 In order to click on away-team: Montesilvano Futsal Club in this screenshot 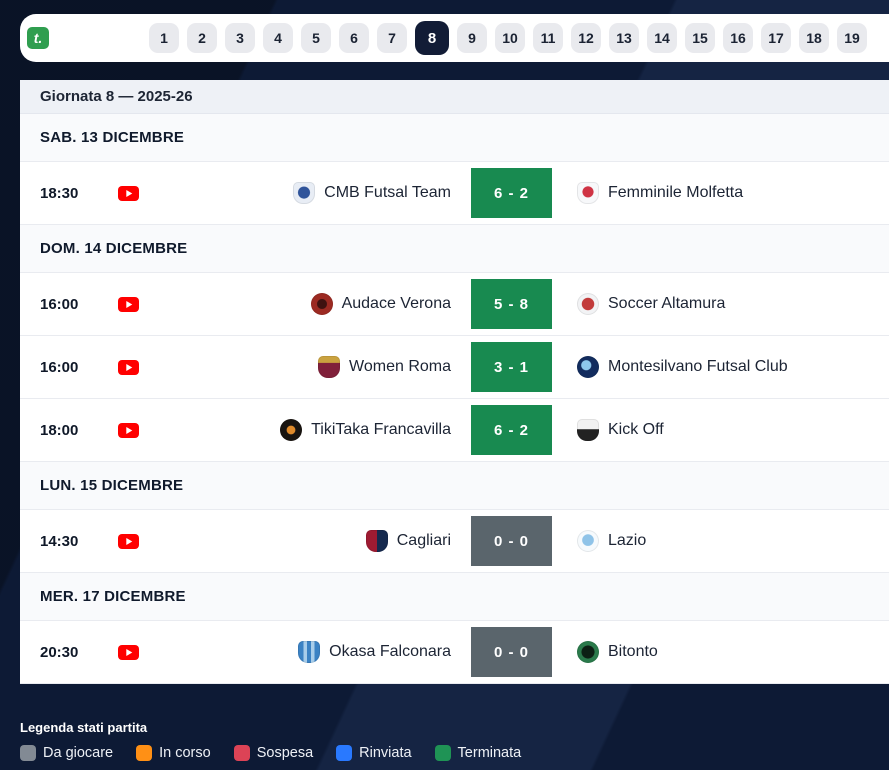, I will do `click(733, 367)`.